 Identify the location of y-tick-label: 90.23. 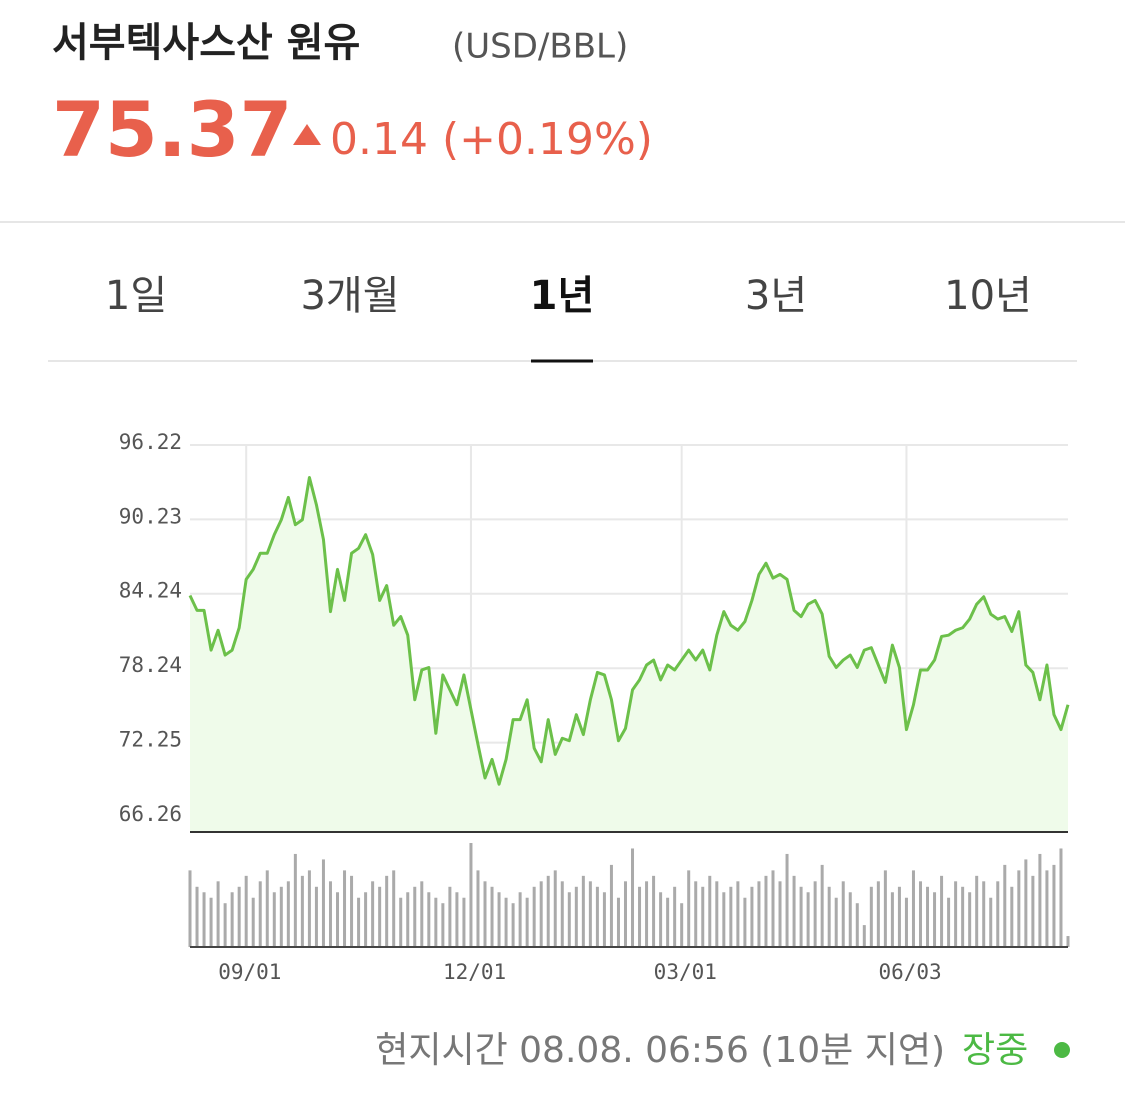
(150, 516).